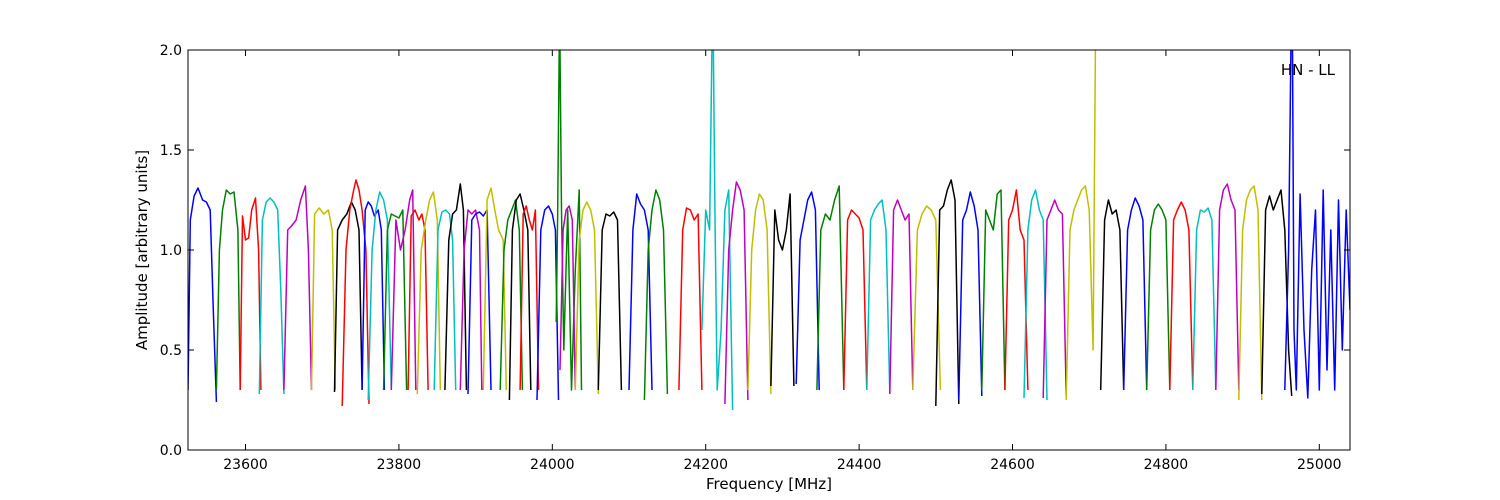 The width and height of the screenshot is (1500, 500). I want to click on x-axis-title: Frequency [MHz], so click(769, 484).